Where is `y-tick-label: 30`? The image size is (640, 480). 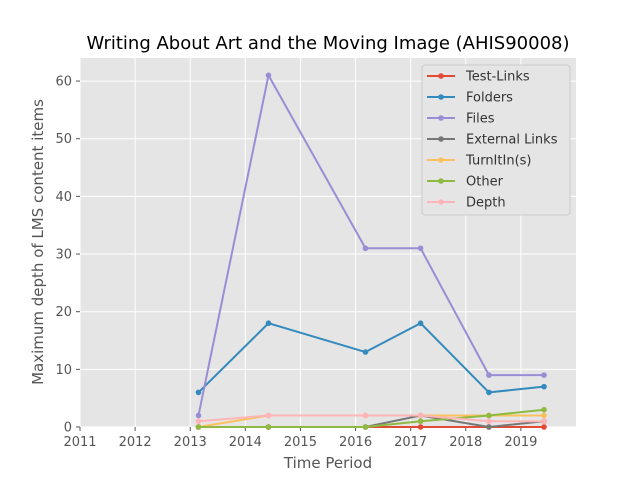
y-tick-label: 30 is located at coordinates (63, 255).